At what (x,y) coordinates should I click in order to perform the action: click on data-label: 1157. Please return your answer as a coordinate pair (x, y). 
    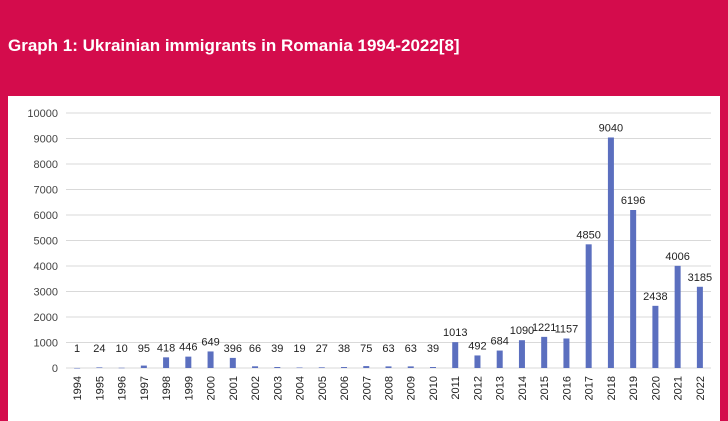
    Looking at the image, I should click on (567, 329).